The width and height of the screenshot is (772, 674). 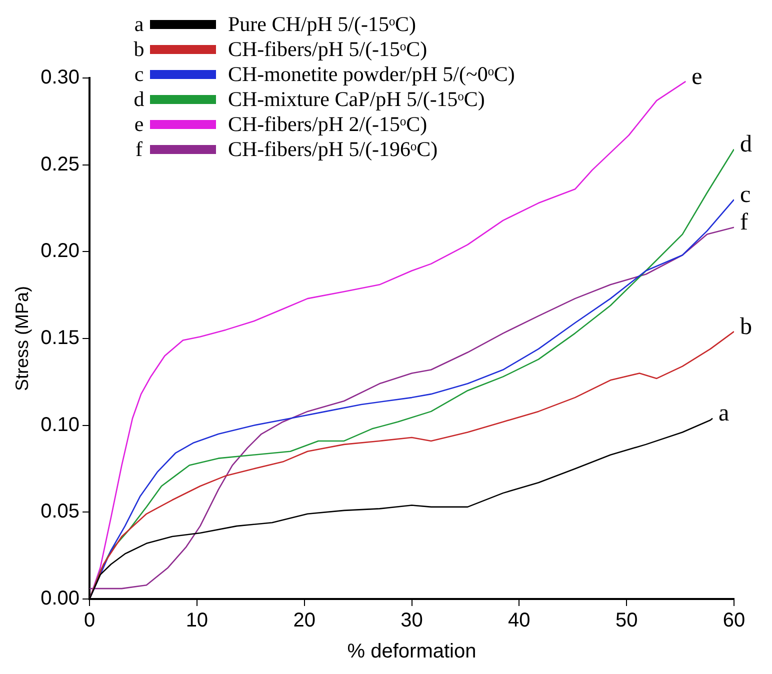 I want to click on text: f, so click(x=139, y=149).